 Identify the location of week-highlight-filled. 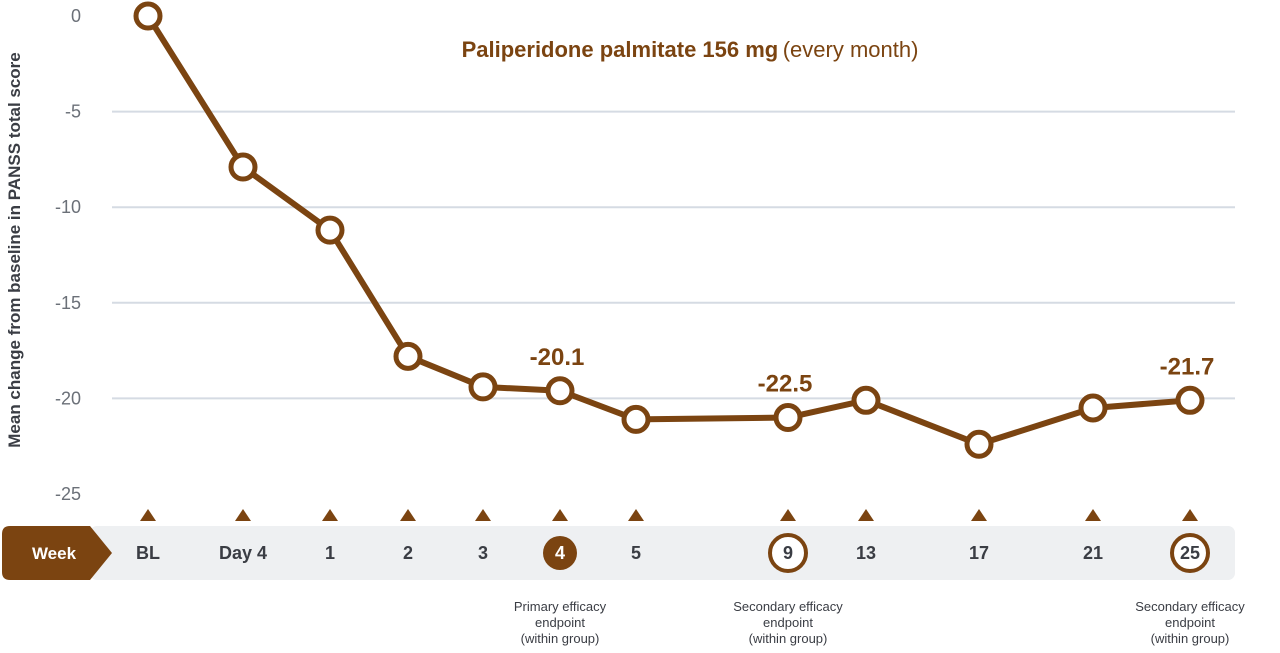
(560, 553).